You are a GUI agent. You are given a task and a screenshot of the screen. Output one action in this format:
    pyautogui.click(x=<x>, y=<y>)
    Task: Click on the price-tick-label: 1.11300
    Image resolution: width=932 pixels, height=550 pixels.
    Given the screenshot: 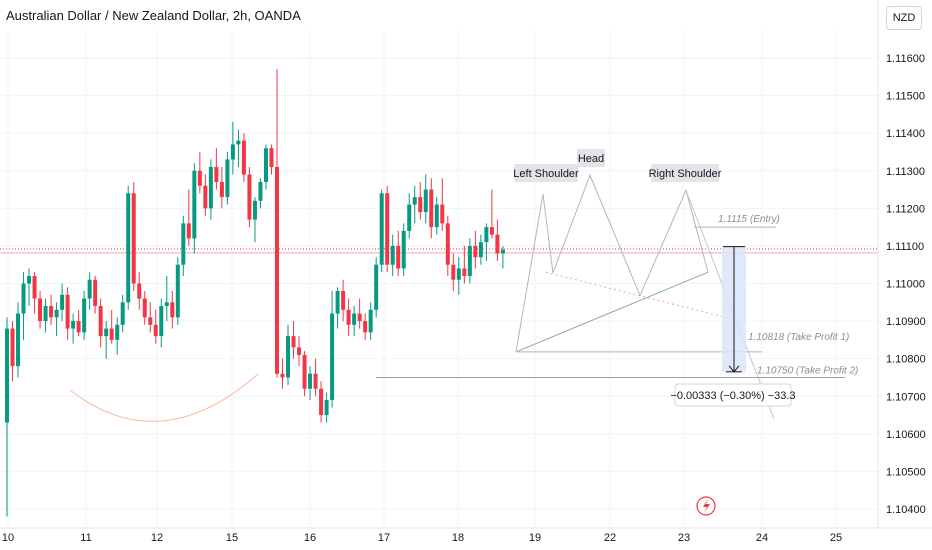 What is the action you would take?
    pyautogui.click(x=905, y=172)
    